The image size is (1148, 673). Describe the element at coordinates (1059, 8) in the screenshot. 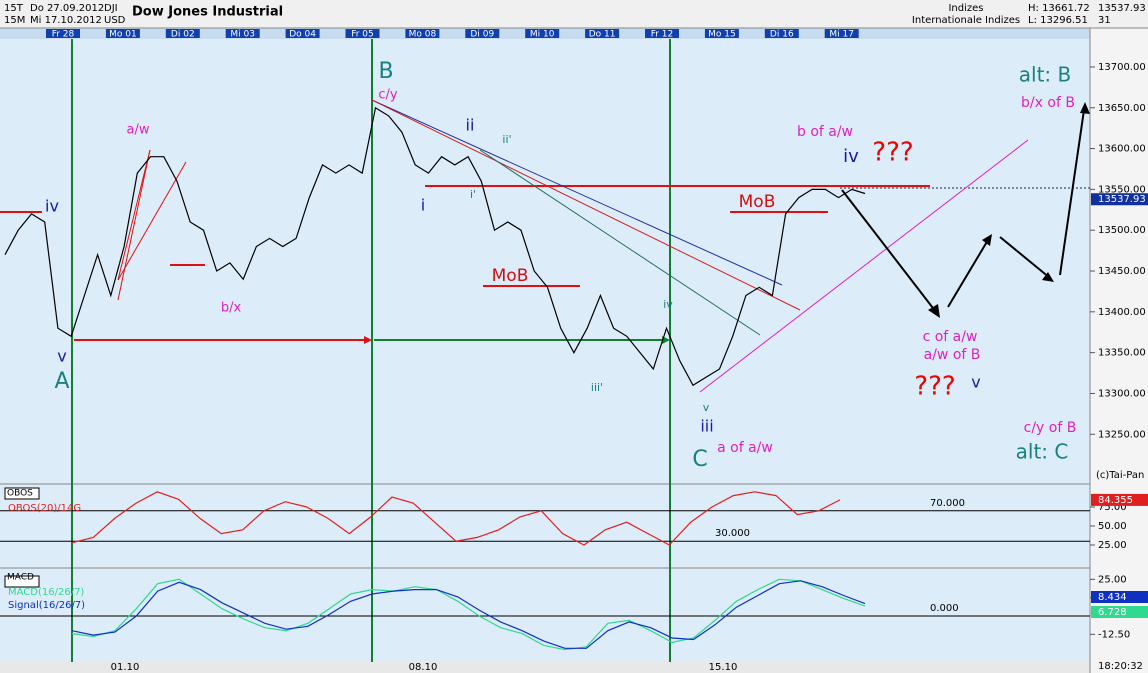

I see `high: H: 13661.72` at that location.